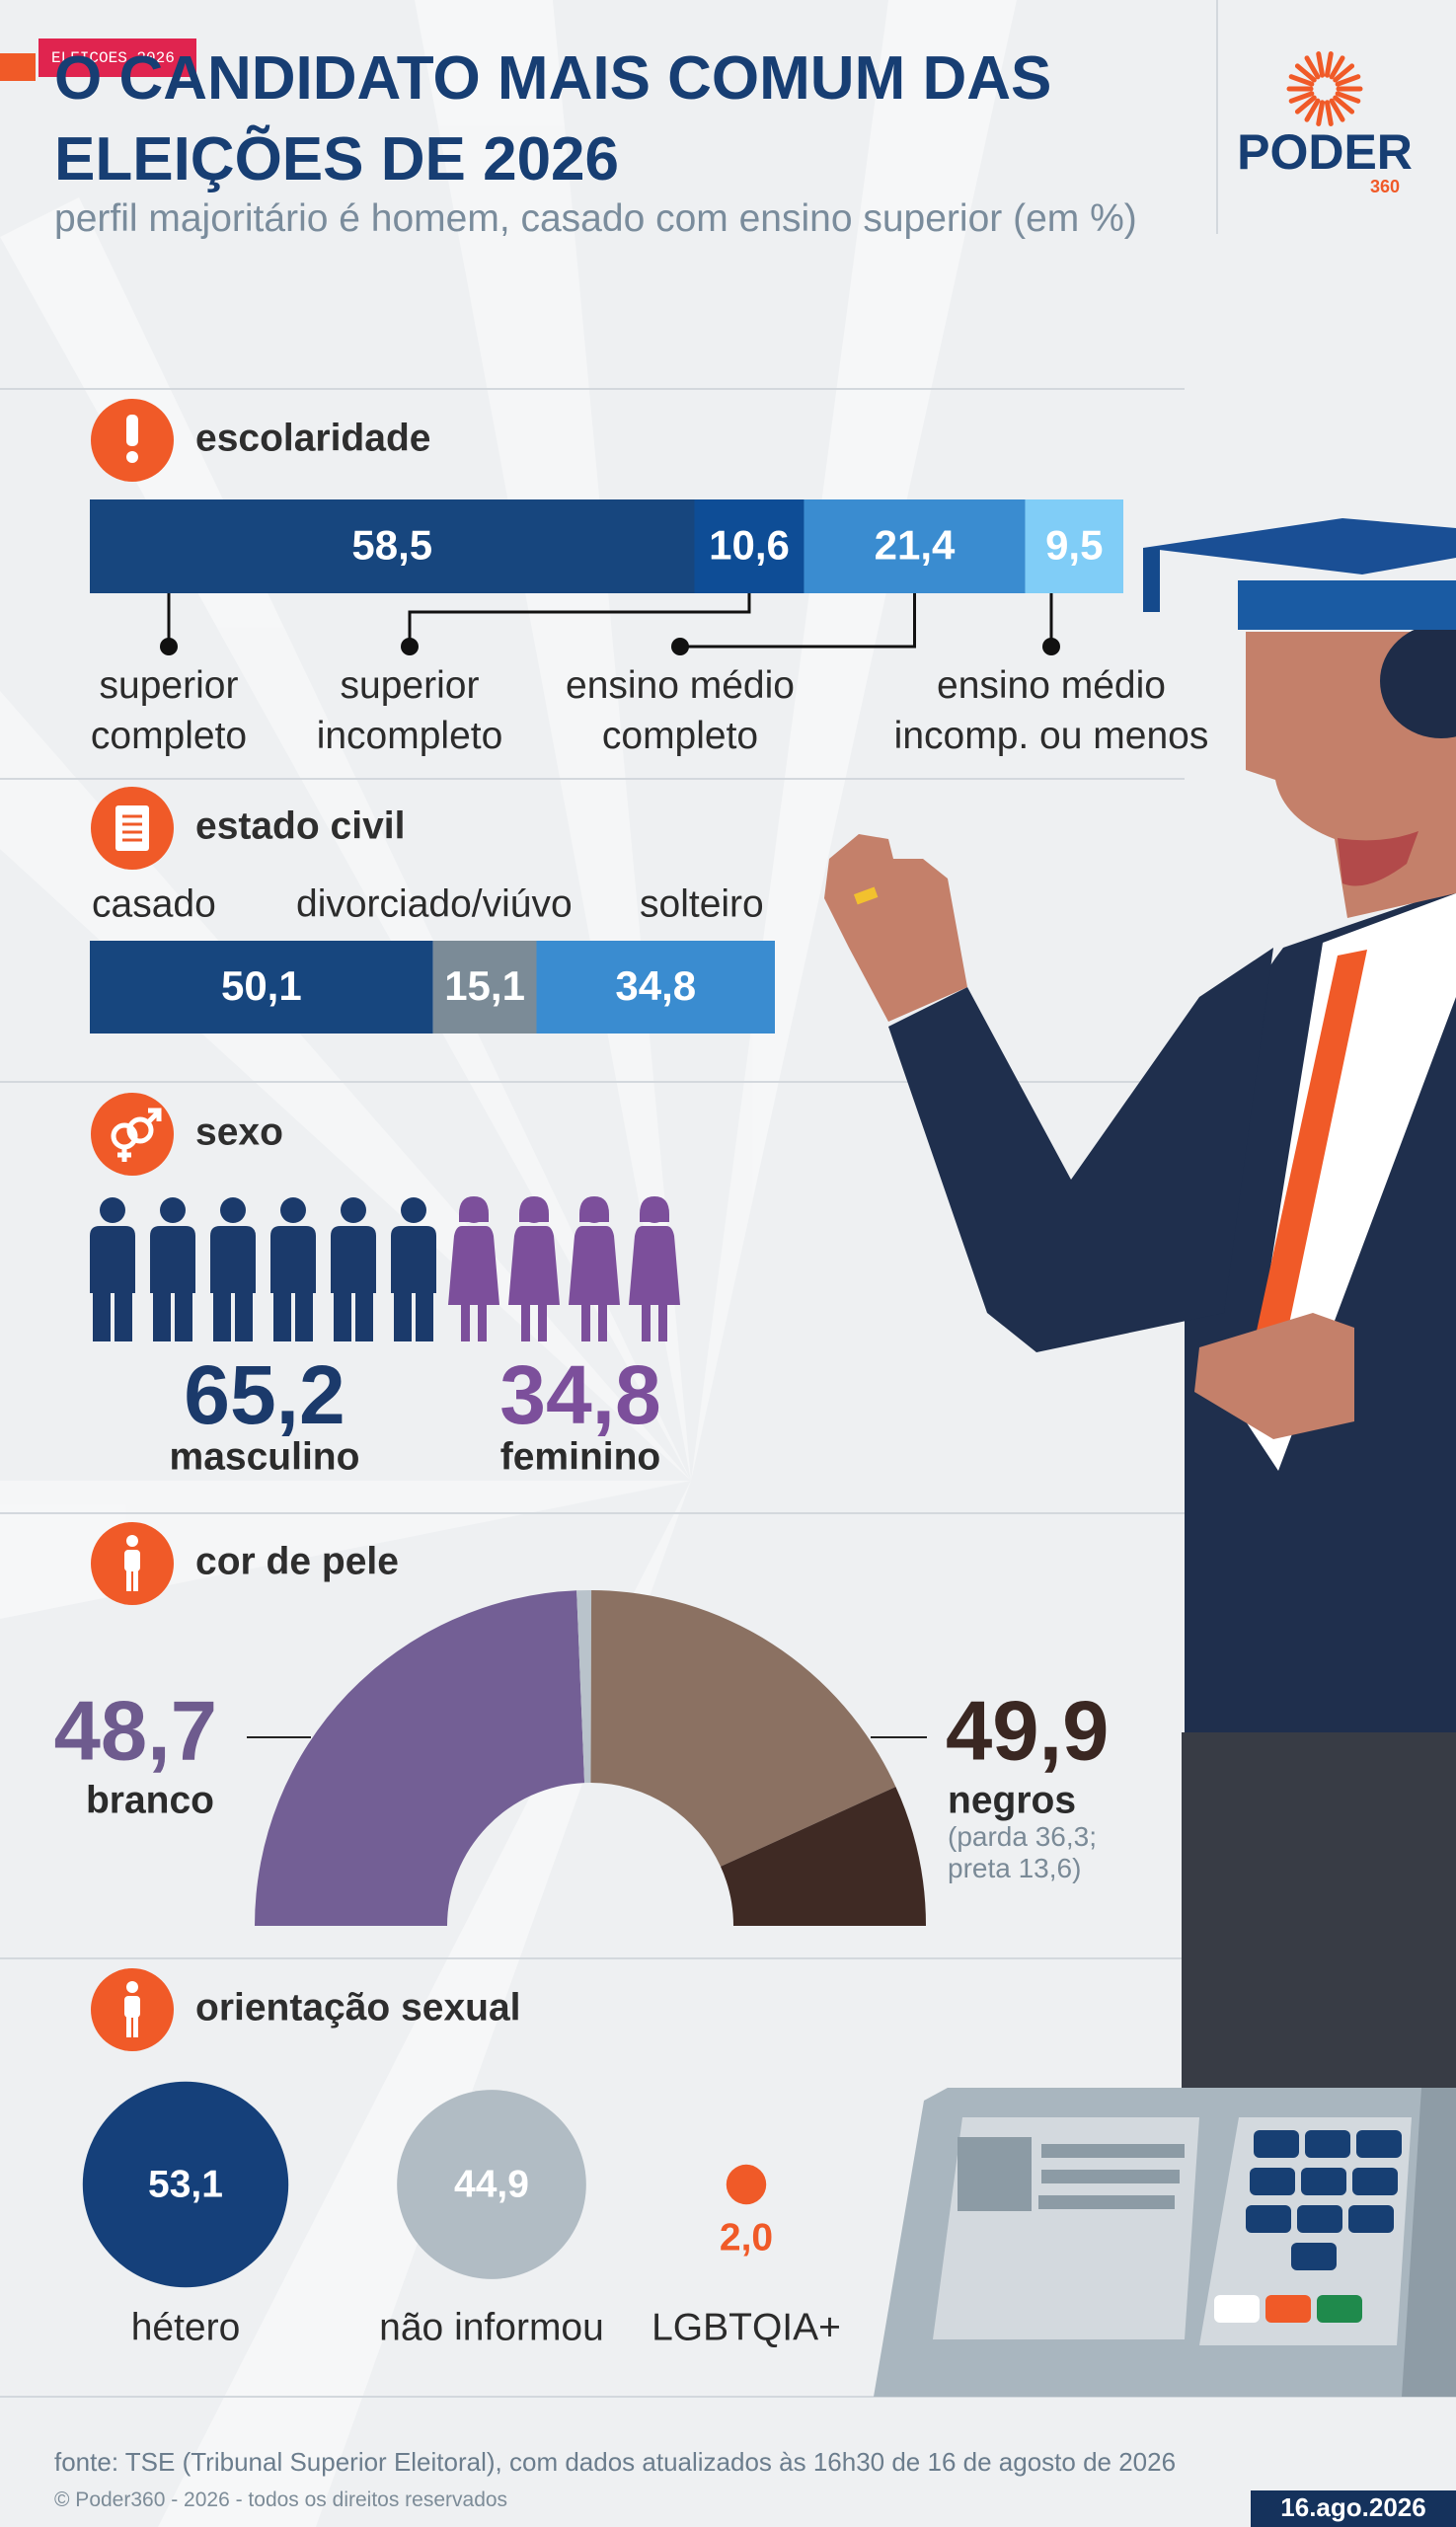  What do you see at coordinates (150, 1800) in the screenshot?
I see `group-name: branco` at bounding box center [150, 1800].